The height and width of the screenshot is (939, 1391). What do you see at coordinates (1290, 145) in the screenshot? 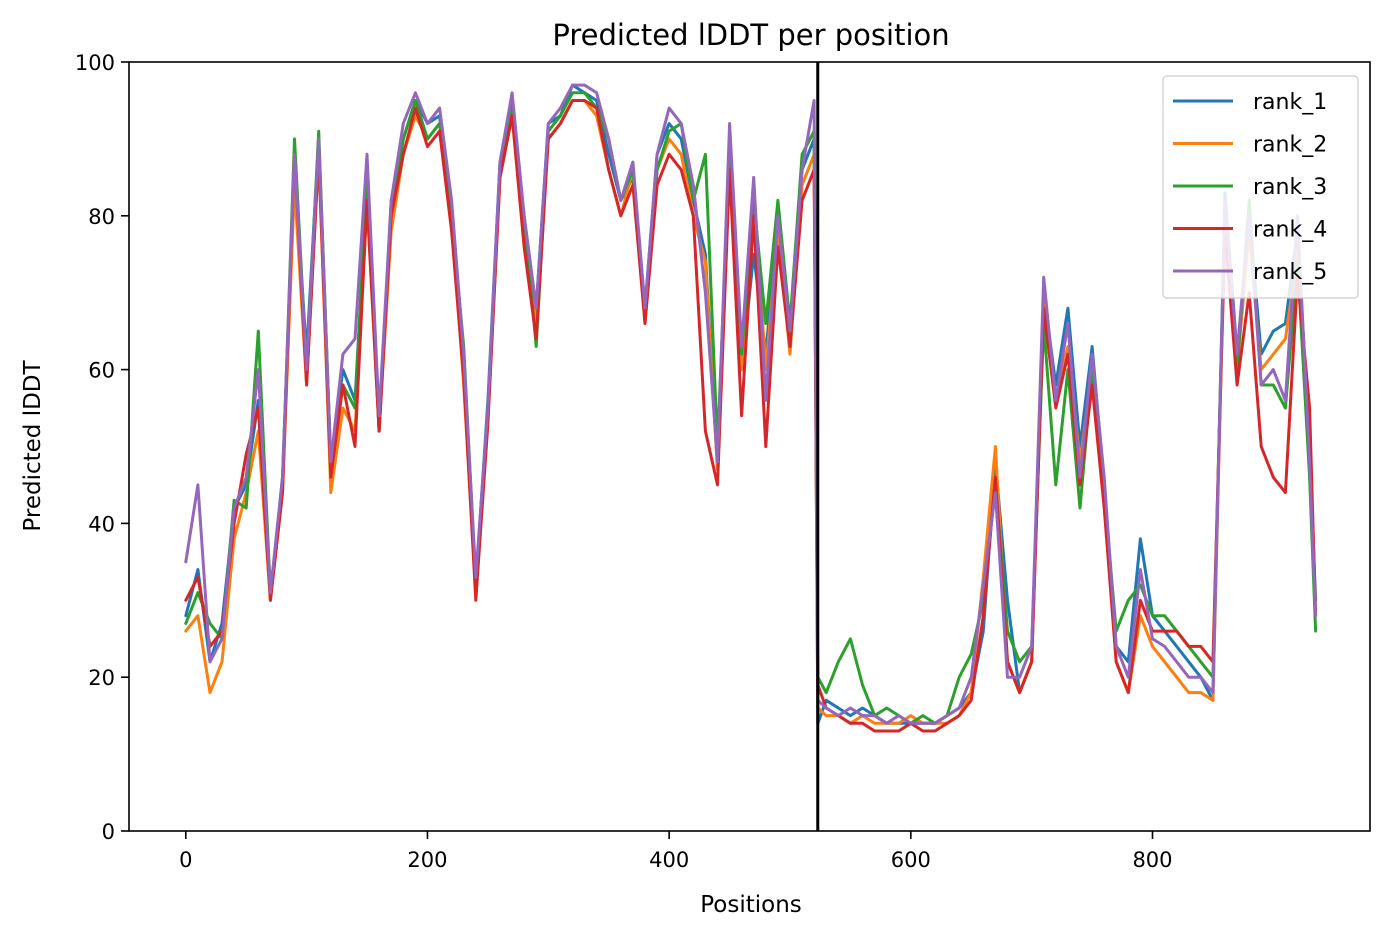
I see `legend-label-rank_2: rank_2` at bounding box center [1290, 145].